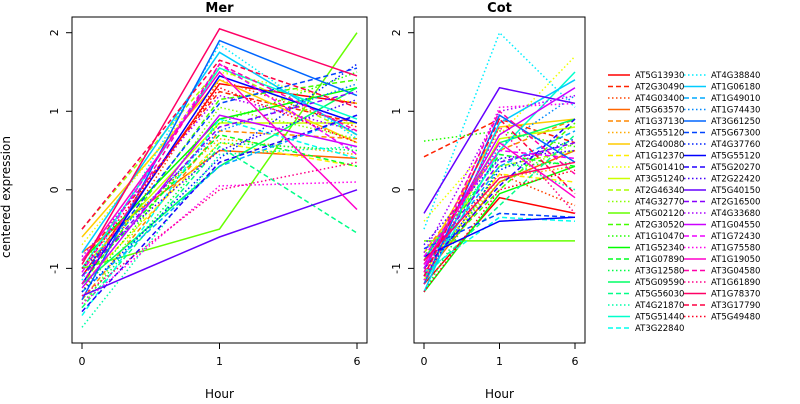 Image resolution: width=800 pixels, height=404 pixels. Describe the element at coordinates (659, 237) in the screenshot. I see `legend-label: AT1G10470` at that location.